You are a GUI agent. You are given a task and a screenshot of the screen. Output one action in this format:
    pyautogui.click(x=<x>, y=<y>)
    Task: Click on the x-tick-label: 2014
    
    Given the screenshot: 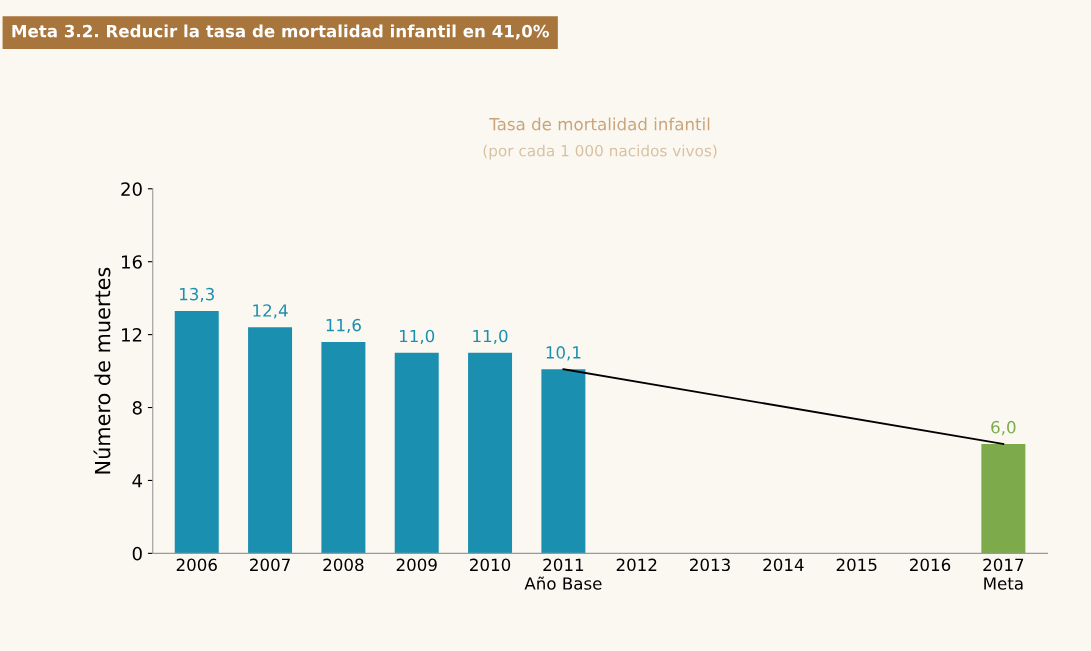 What is the action you would take?
    pyautogui.click(x=783, y=565)
    